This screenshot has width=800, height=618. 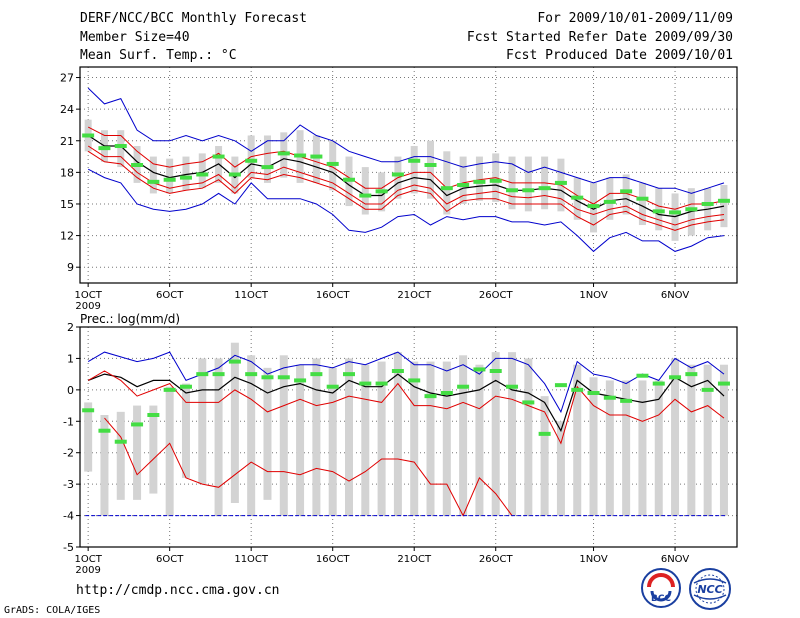 I want to click on ncc-logo-text: NCC, so click(x=709, y=589).